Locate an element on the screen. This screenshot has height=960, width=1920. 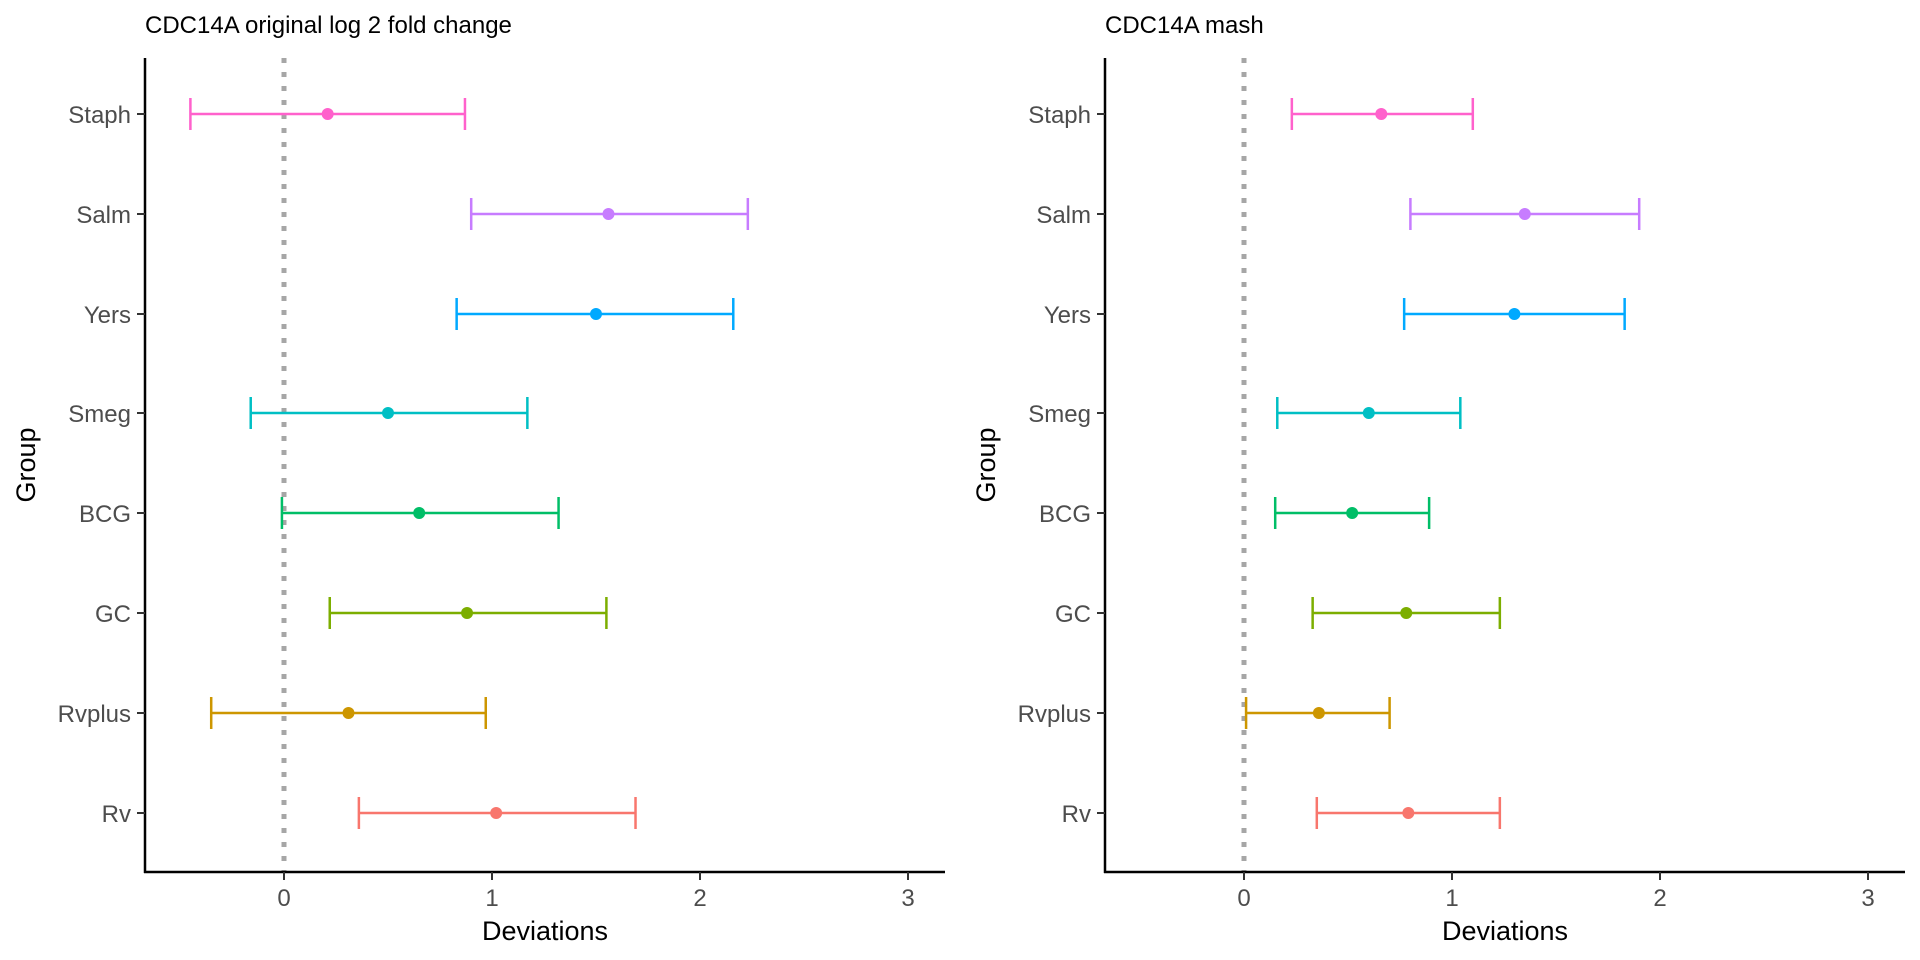
chart-title: CDC14A original log 2 fold change is located at coordinates (328, 25).